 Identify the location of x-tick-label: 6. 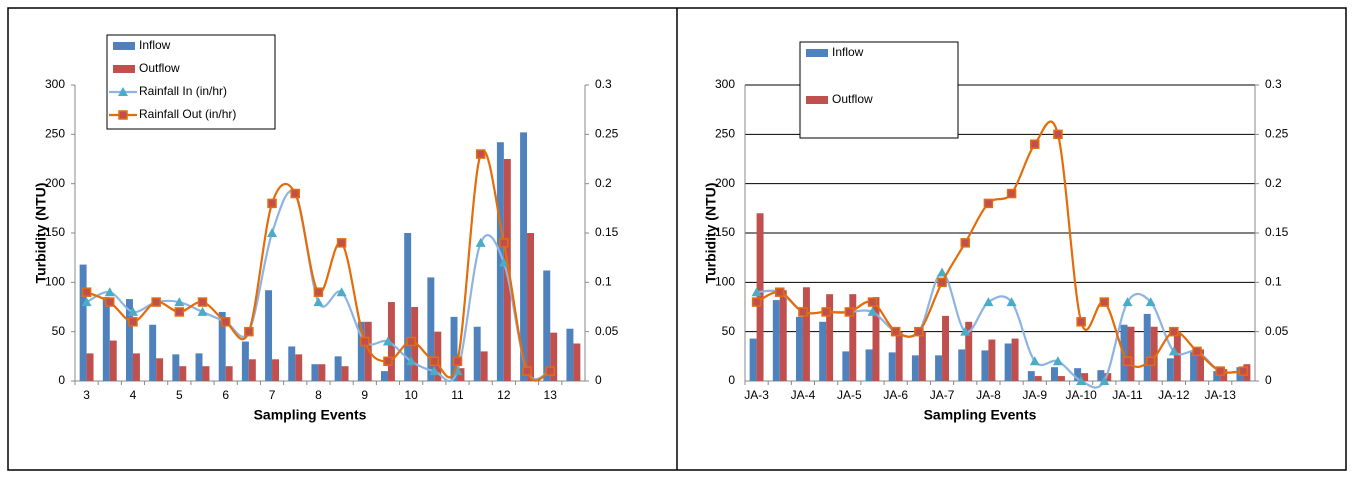
(225, 395).